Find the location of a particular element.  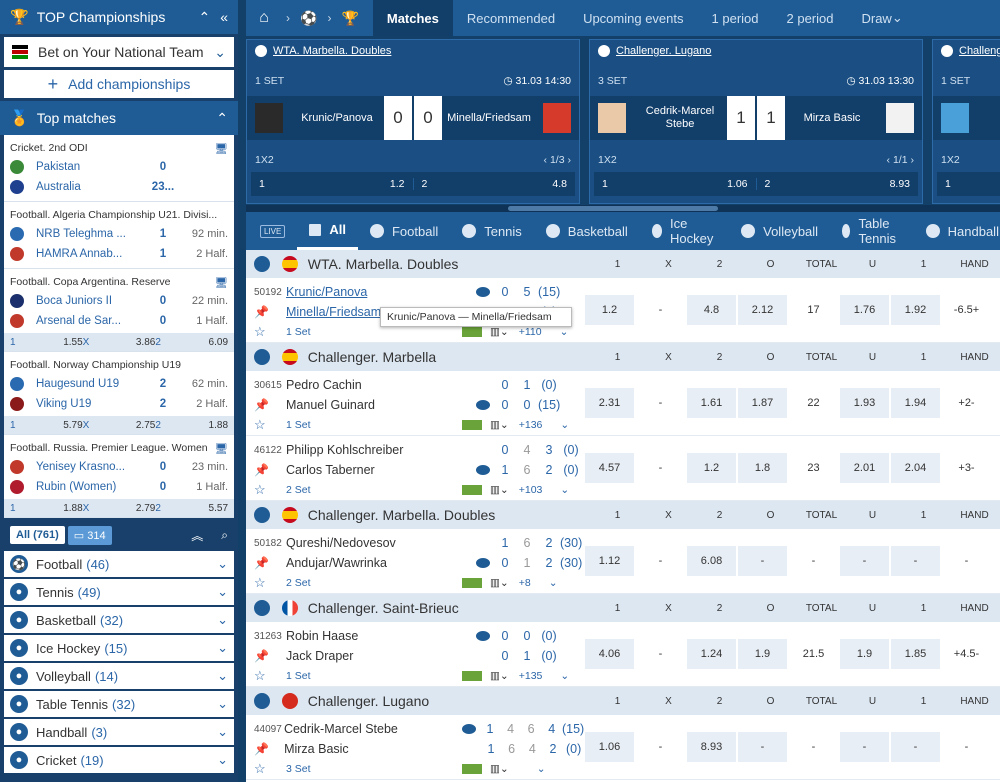

sport-tab-ice-hockey: Ice Hockey is located at coordinates (684, 231).